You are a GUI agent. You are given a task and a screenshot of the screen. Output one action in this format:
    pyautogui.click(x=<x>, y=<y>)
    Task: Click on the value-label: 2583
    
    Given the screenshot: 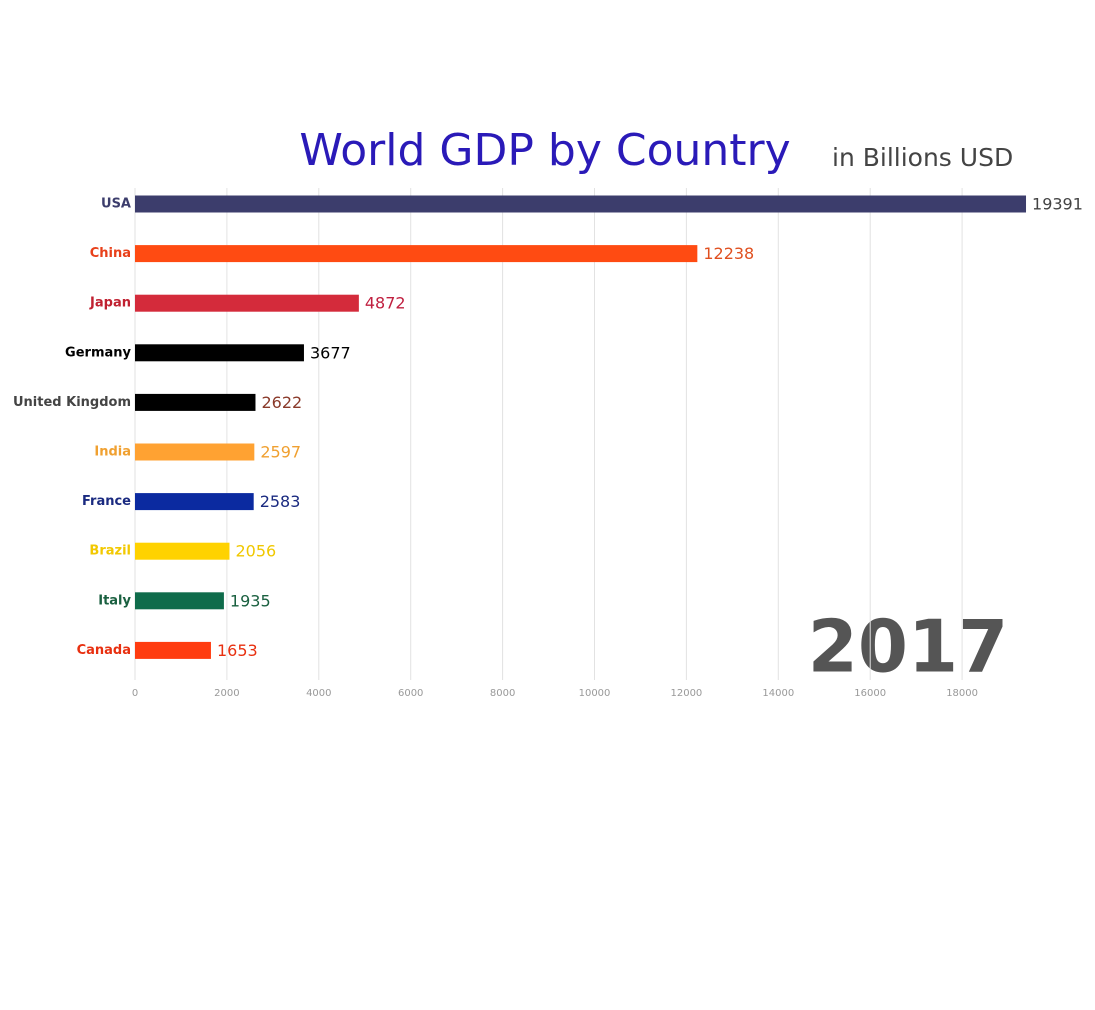 What is the action you would take?
    pyautogui.click(x=280, y=501)
    